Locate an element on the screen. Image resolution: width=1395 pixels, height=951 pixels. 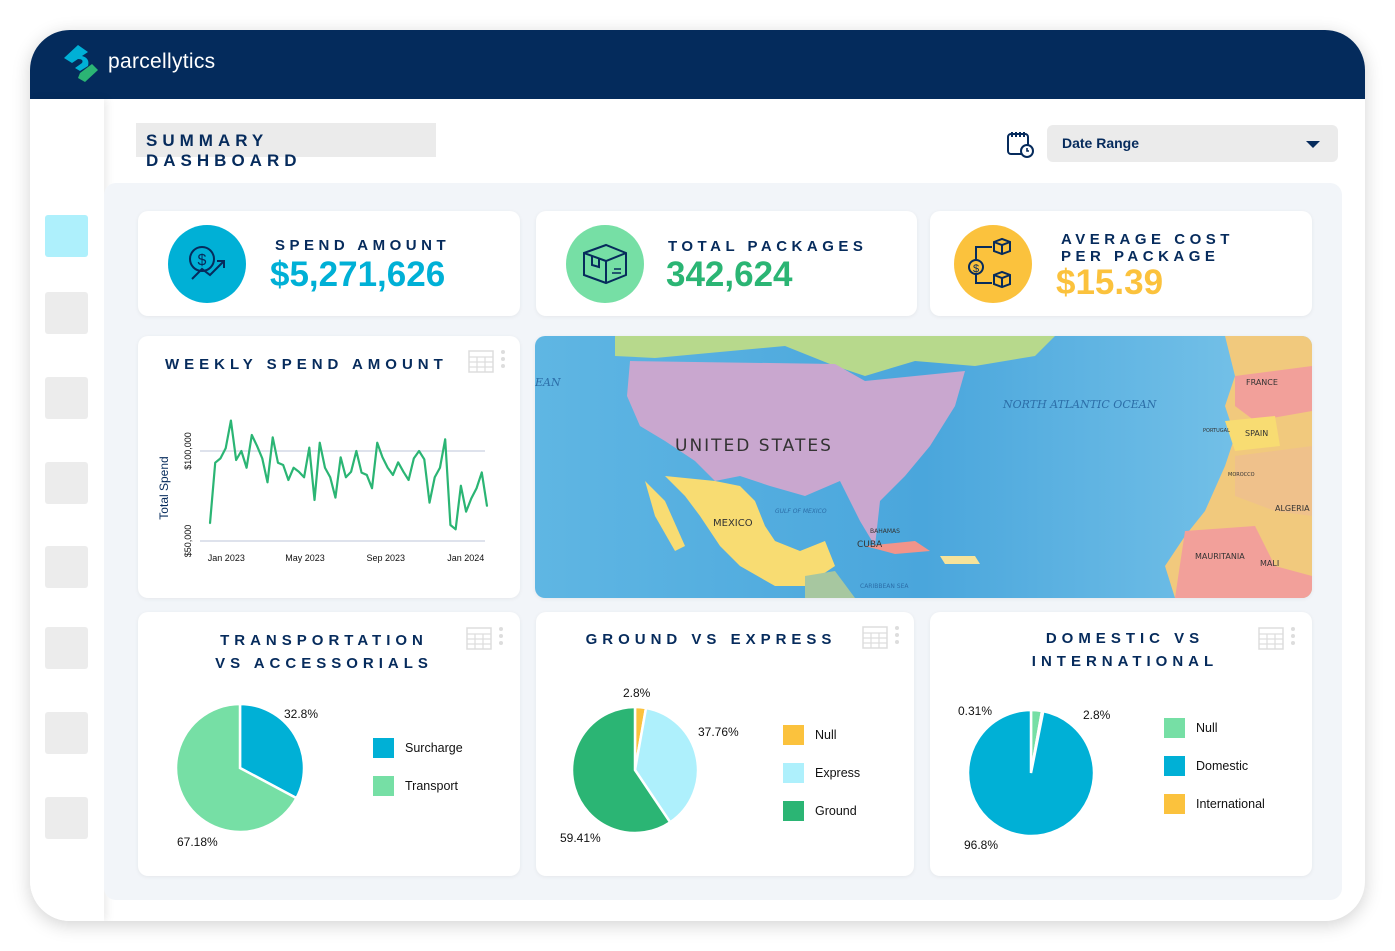
map-label: GULF OF MEXICO is located at coordinates (801, 511).